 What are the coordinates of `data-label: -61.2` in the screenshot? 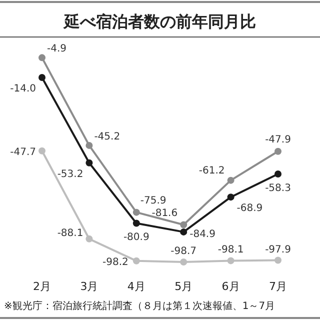 It's located at (211, 170).